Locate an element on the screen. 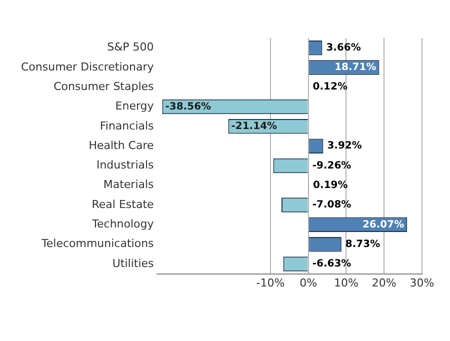  data-label: 0.12% is located at coordinates (330, 87).